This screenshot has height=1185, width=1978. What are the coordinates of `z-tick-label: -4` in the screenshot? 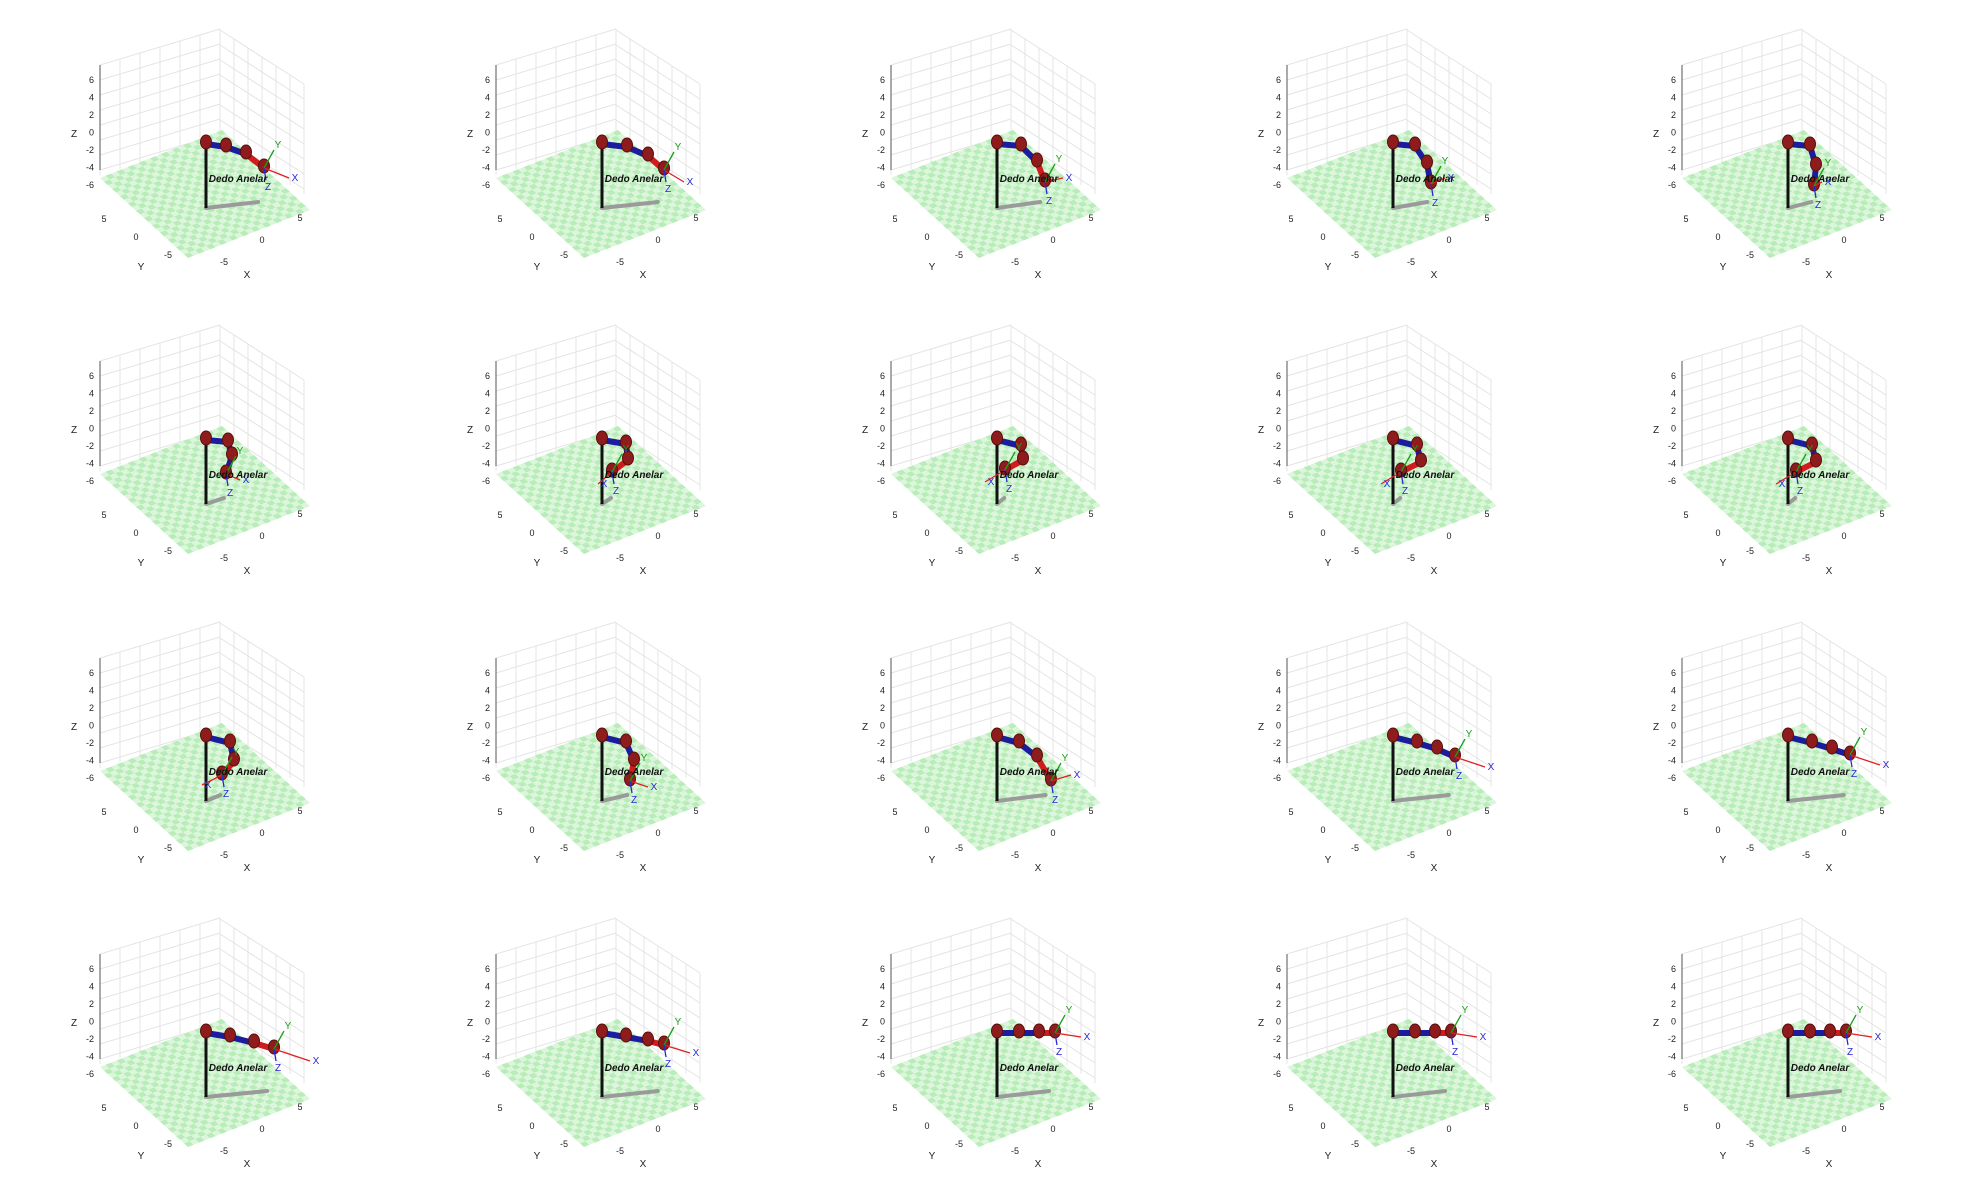 It's located at (881, 168).